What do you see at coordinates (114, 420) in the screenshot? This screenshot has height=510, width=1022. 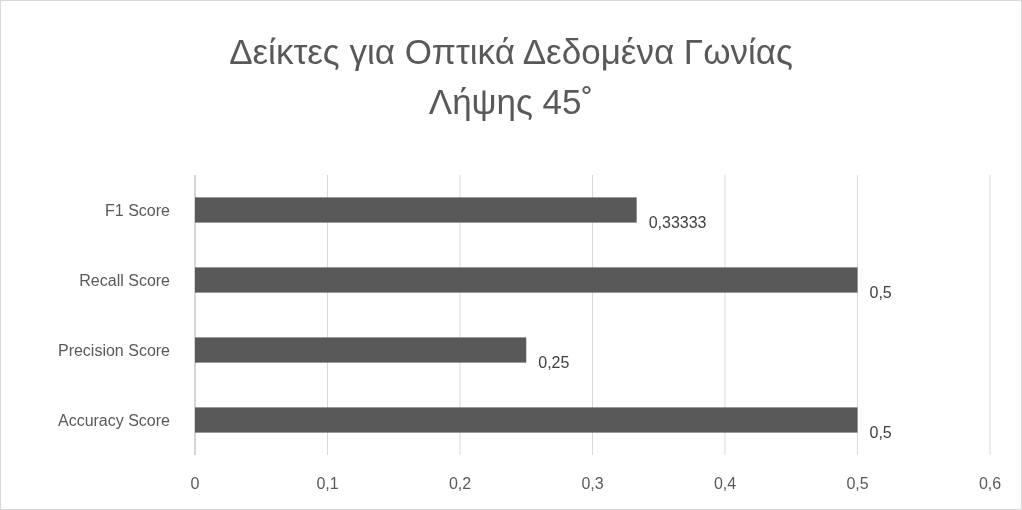 I see `y-tick-label: Accuracy Score` at bounding box center [114, 420].